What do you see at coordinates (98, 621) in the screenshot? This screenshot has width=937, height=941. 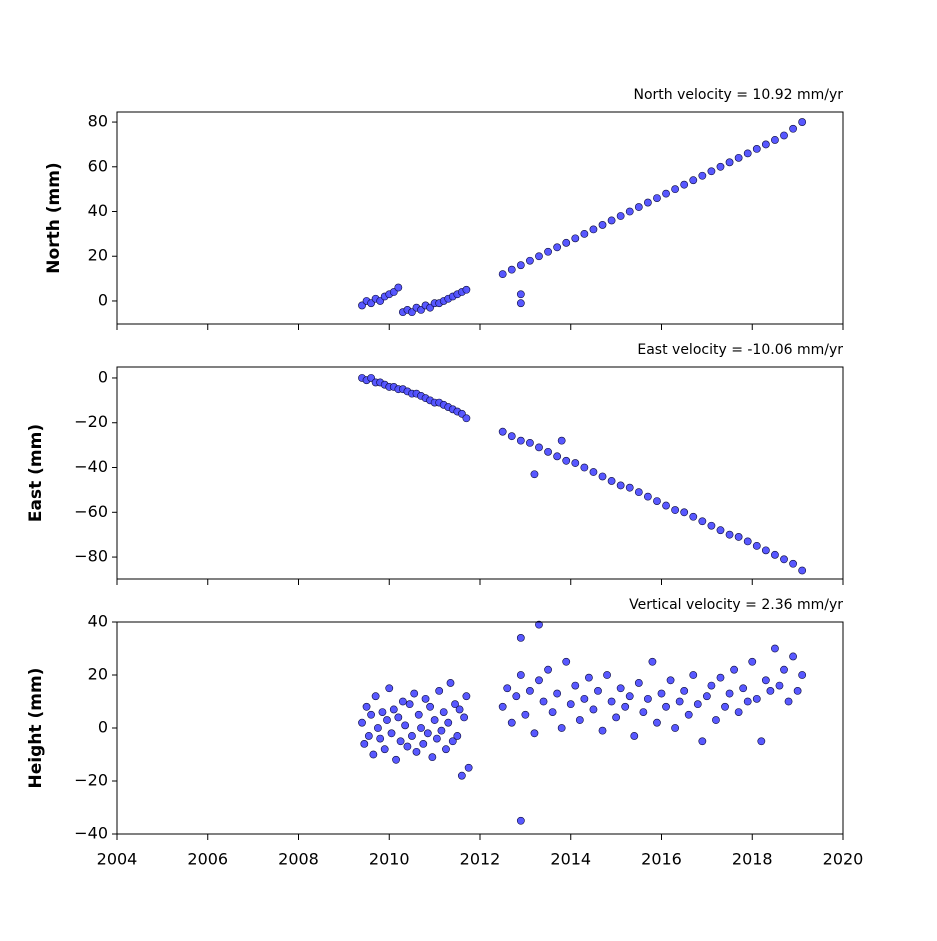 I see `y-tick-label: 40` at bounding box center [98, 621].